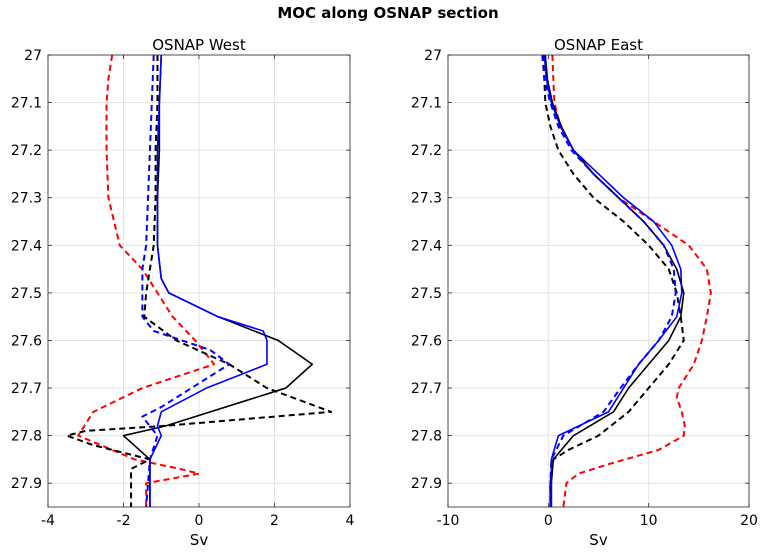 The height and width of the screenshot is (552, 765). I want to click on figure-title: MOC along OSNAP section, so click(387, 13).